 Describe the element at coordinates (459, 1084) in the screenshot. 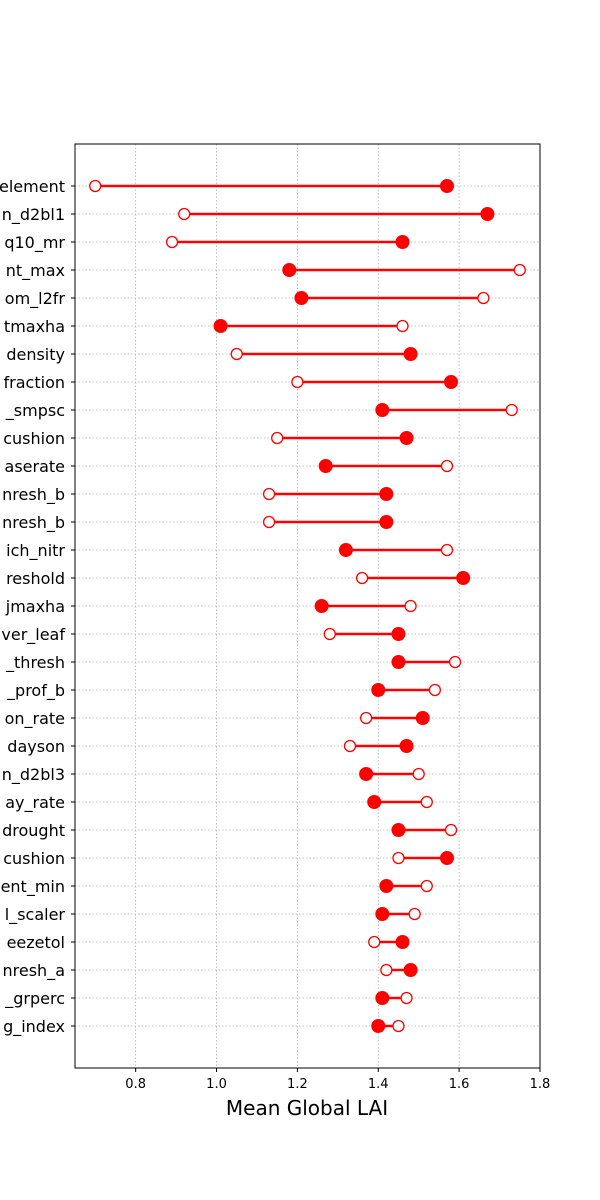

I see `x-tick-label: 1.6` at that location.